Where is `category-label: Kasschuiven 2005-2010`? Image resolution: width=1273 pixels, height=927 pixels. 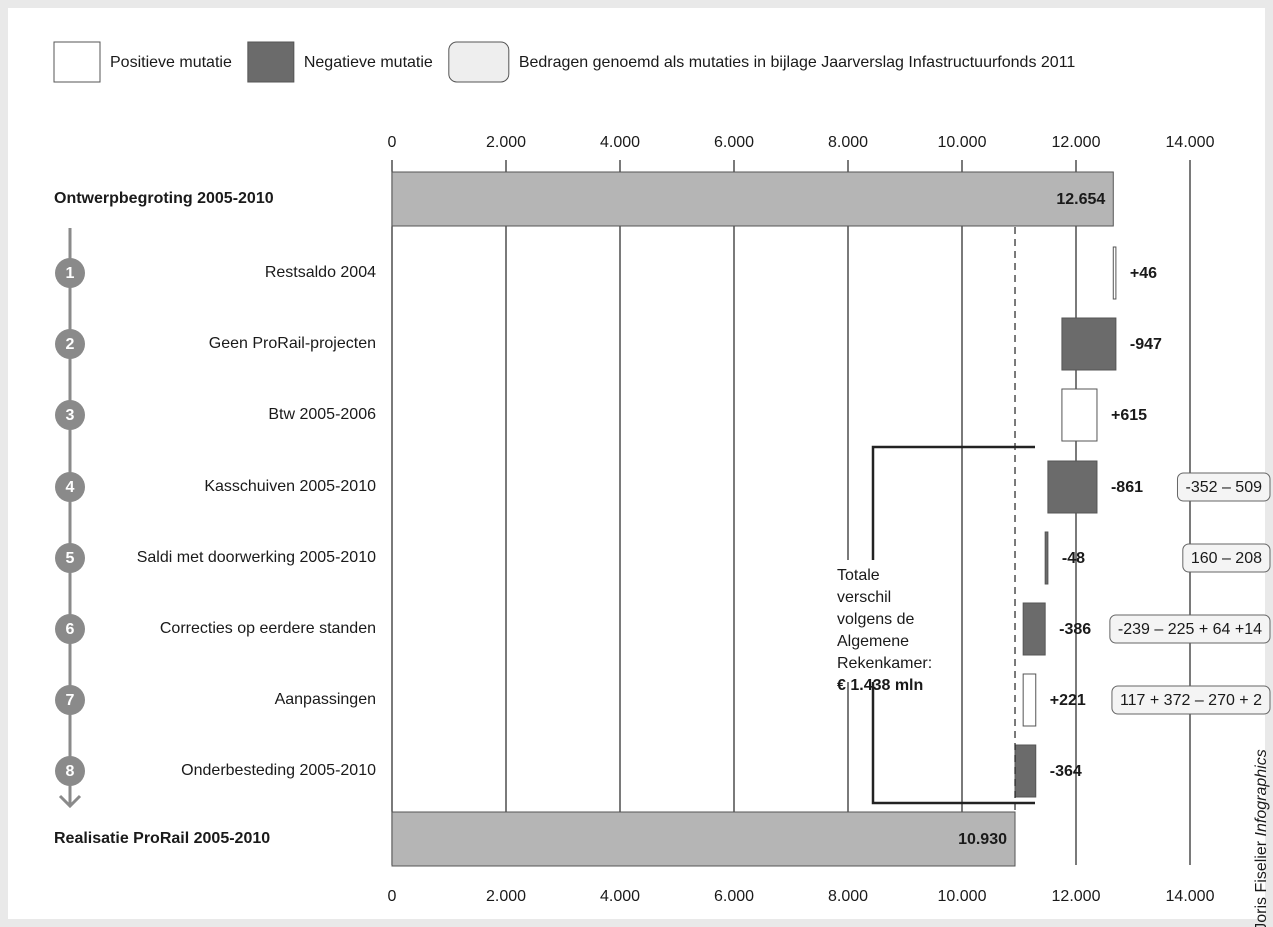 category-label: Kasschuiven 2005-2010 is located at coordinates (290, 486).